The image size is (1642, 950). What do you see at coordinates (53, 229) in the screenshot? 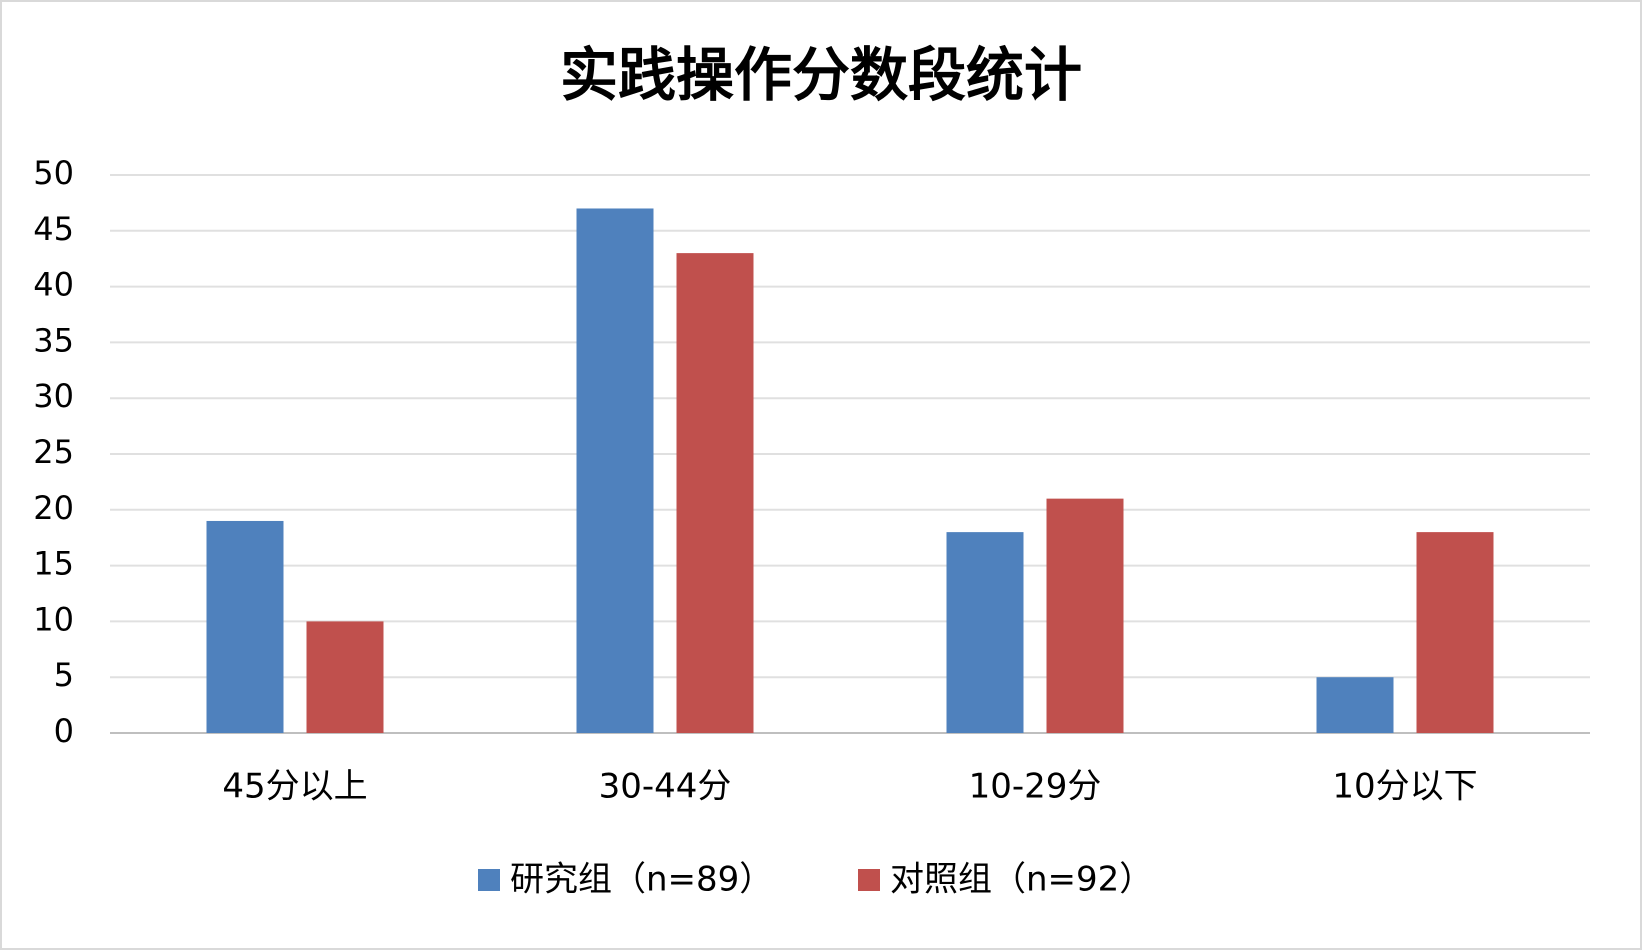
I see `y-tick-label: 45` at bounding box center [53, 229].